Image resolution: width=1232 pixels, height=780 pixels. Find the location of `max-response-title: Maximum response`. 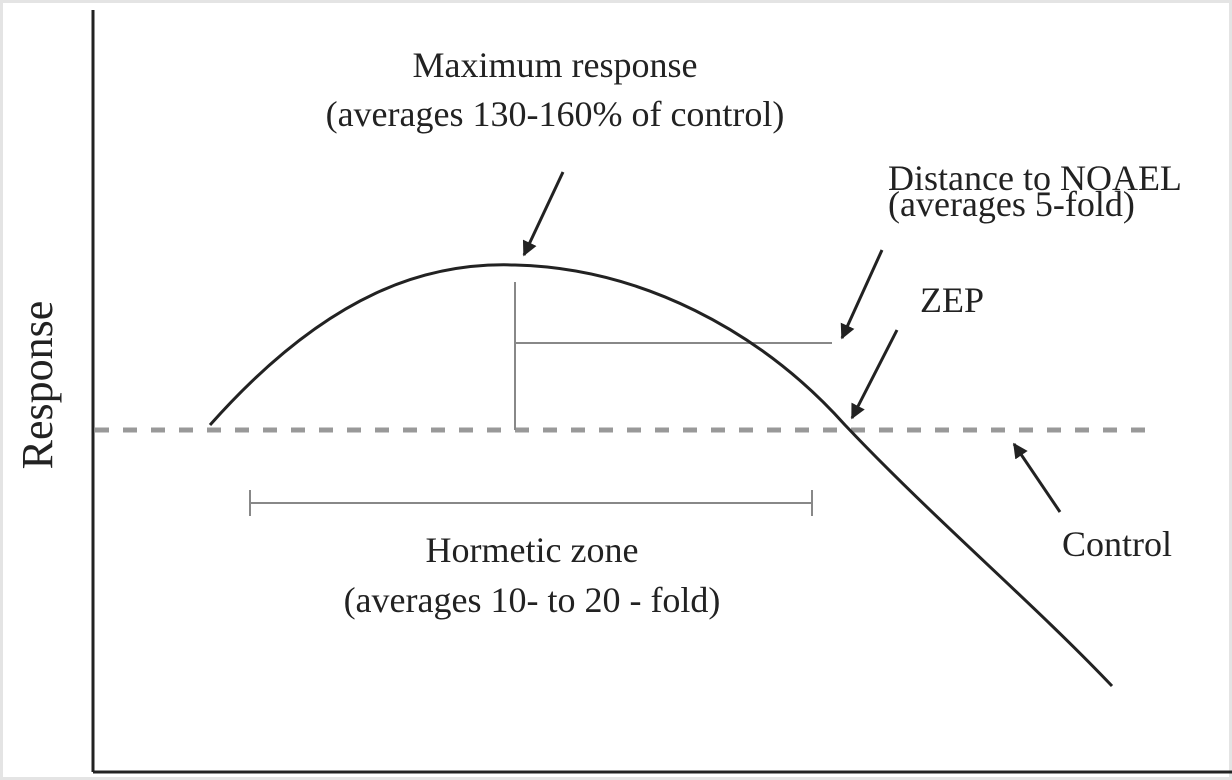

max-response-title: Maximum response is located at coordinates (555, 65).